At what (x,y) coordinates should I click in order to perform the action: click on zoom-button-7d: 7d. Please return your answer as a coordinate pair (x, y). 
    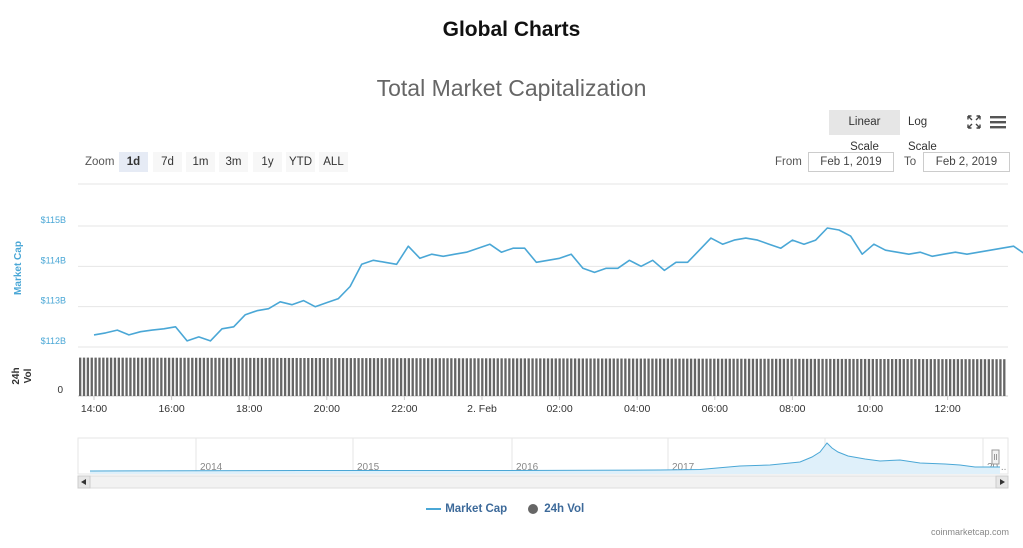
    Looking at the image, I should click on (167, 162).